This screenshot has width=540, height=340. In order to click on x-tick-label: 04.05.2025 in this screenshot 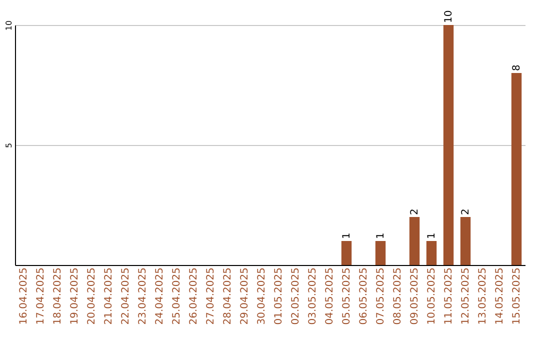, I will do `click(330, 296)`.